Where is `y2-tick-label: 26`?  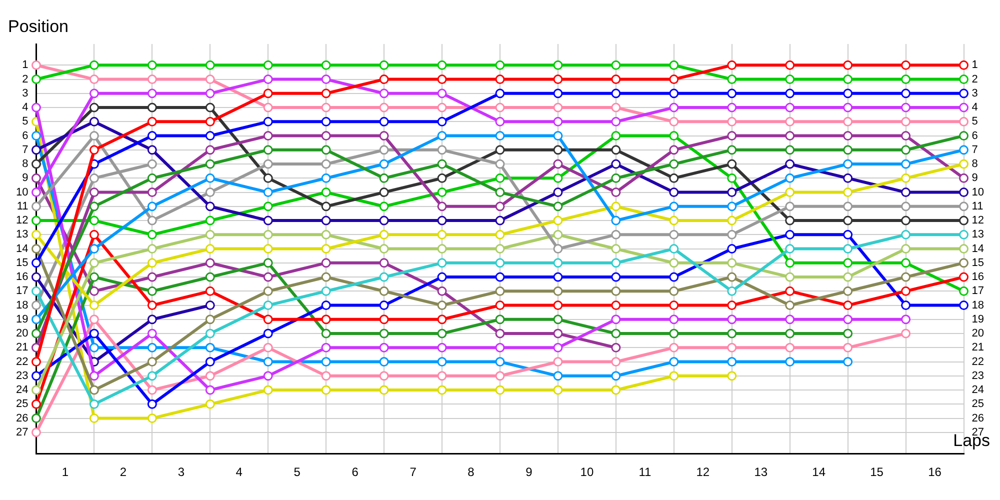 y2-tick-label: 26 is located at coordinates (978, 418).